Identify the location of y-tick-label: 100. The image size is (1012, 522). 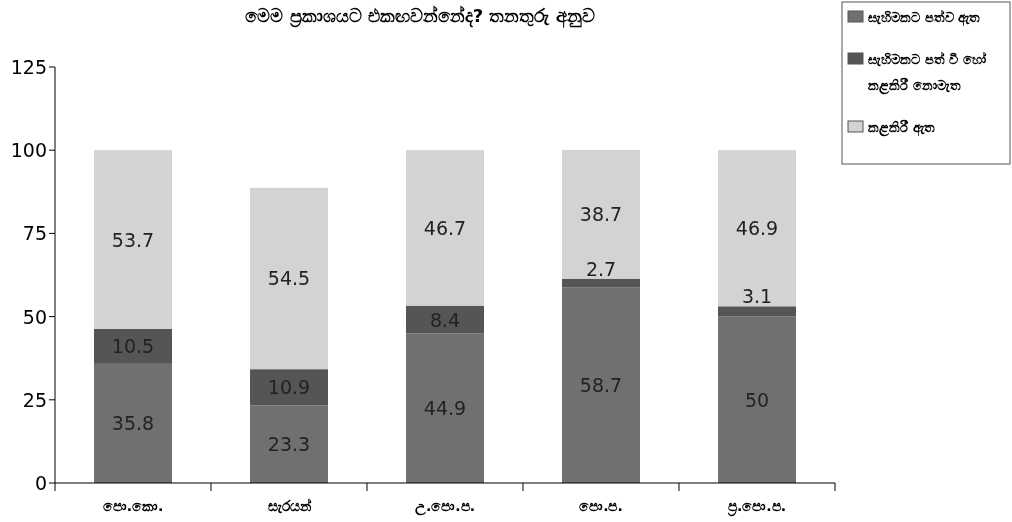
(28, 150).